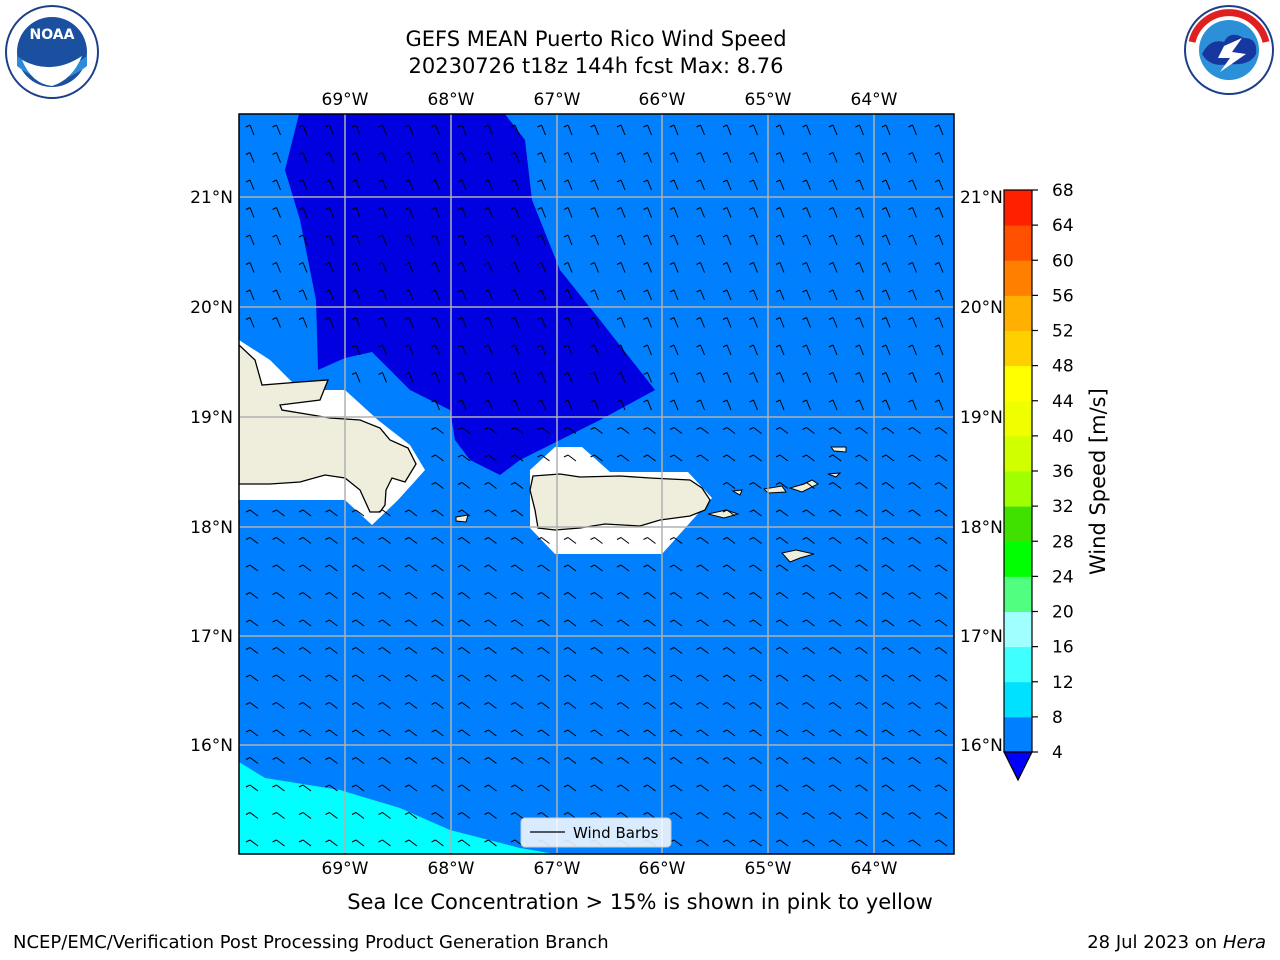  I want to click on lat-tick-label-right: 16°N, so click(981, 746).